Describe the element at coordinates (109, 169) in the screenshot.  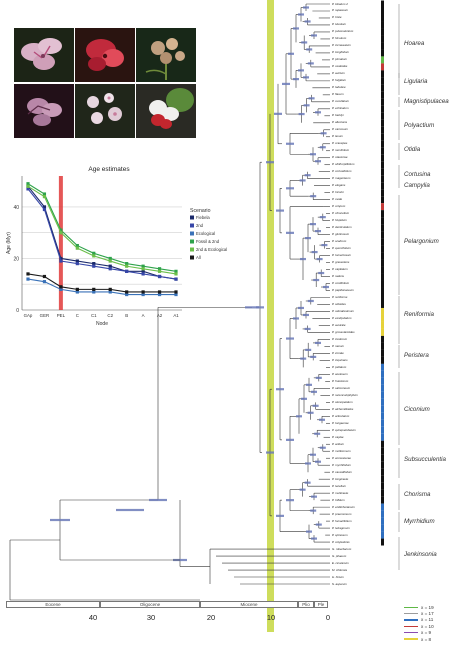
I see `chart-title: Age estimates` at that location.